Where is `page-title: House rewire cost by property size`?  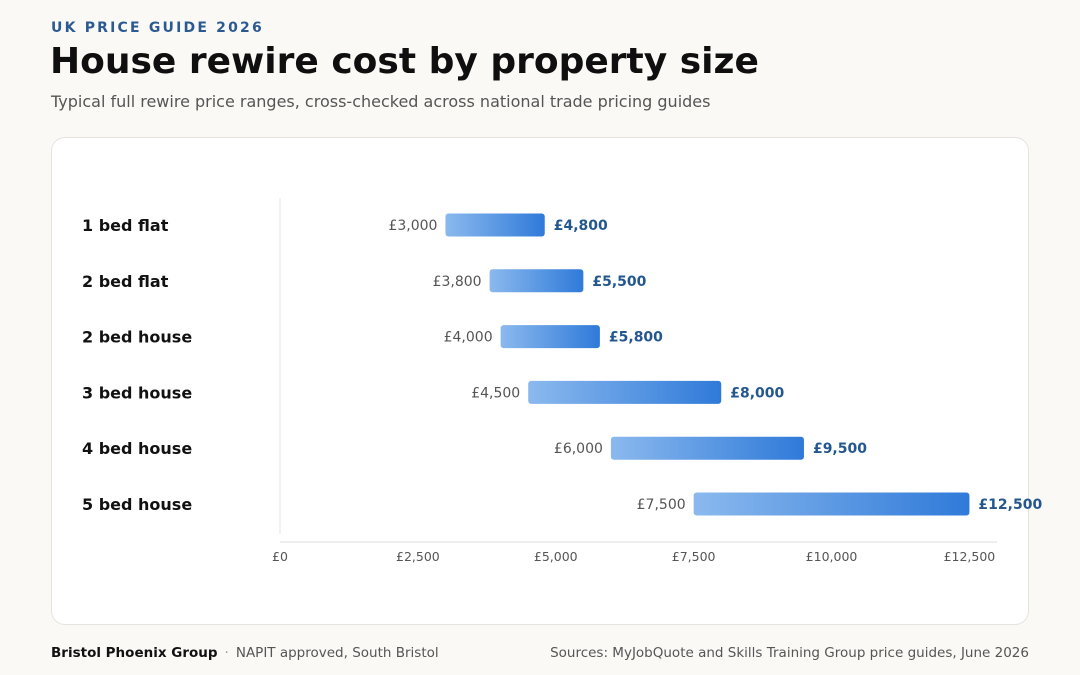 page-title: House rewire cost by property size is located at coordinates (404, 61).